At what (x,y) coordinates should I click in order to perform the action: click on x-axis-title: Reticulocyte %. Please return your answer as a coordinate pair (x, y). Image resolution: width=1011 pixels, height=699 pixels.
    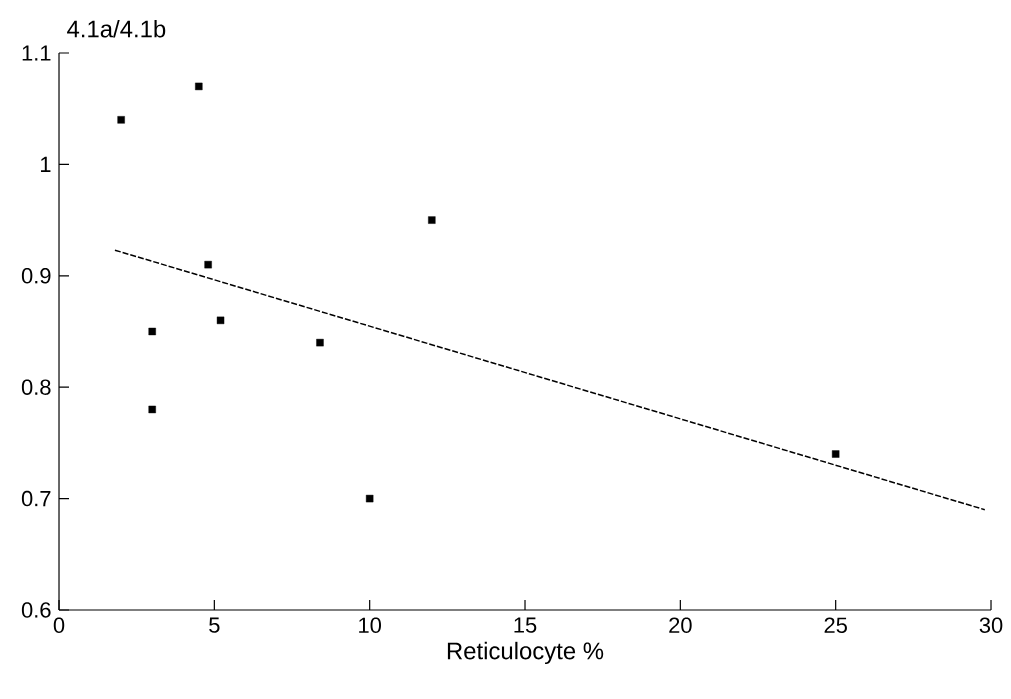
    Looking at the image, I should click on (525, 653).